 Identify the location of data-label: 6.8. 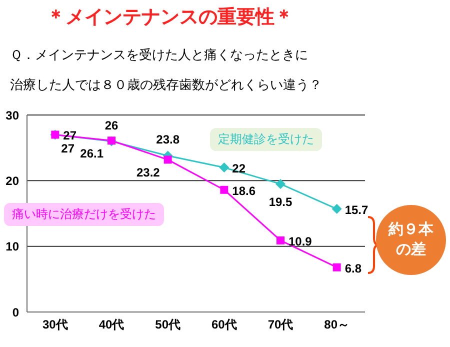
(353, 268).